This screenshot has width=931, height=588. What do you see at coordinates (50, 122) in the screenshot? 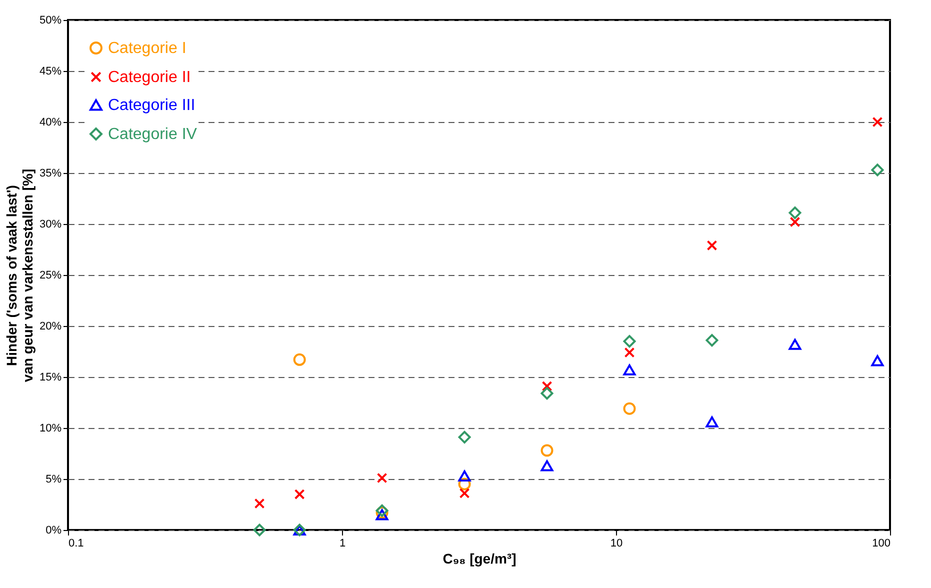
I see `y-tick-label: 40%` at bounding box center [50, 122].